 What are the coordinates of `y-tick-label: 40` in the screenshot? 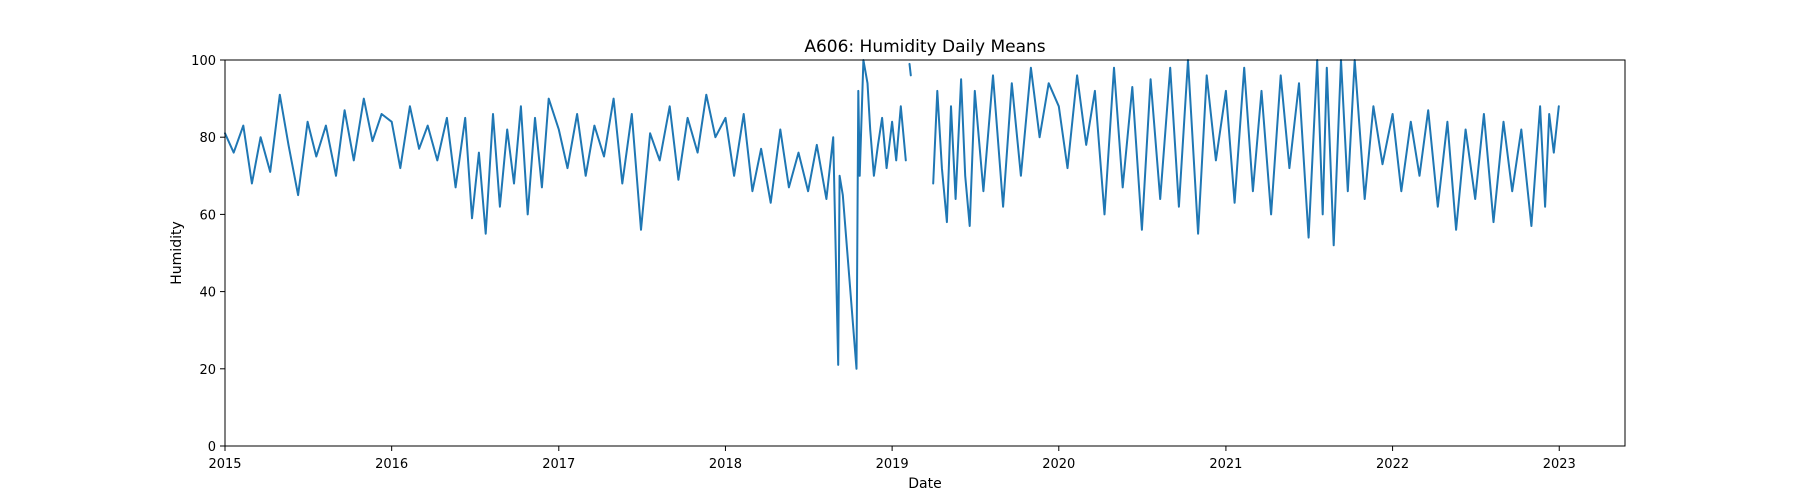 It's located at (207, 293).